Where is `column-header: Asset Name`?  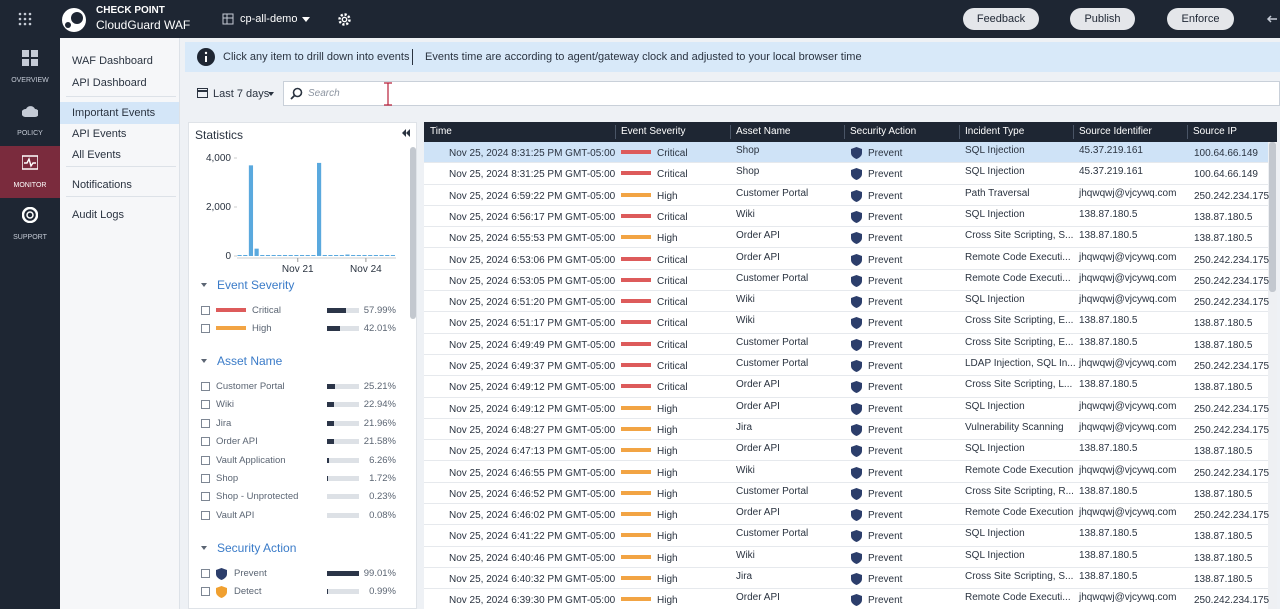
column-header: Asset Name is located at coordinates (763, 131).